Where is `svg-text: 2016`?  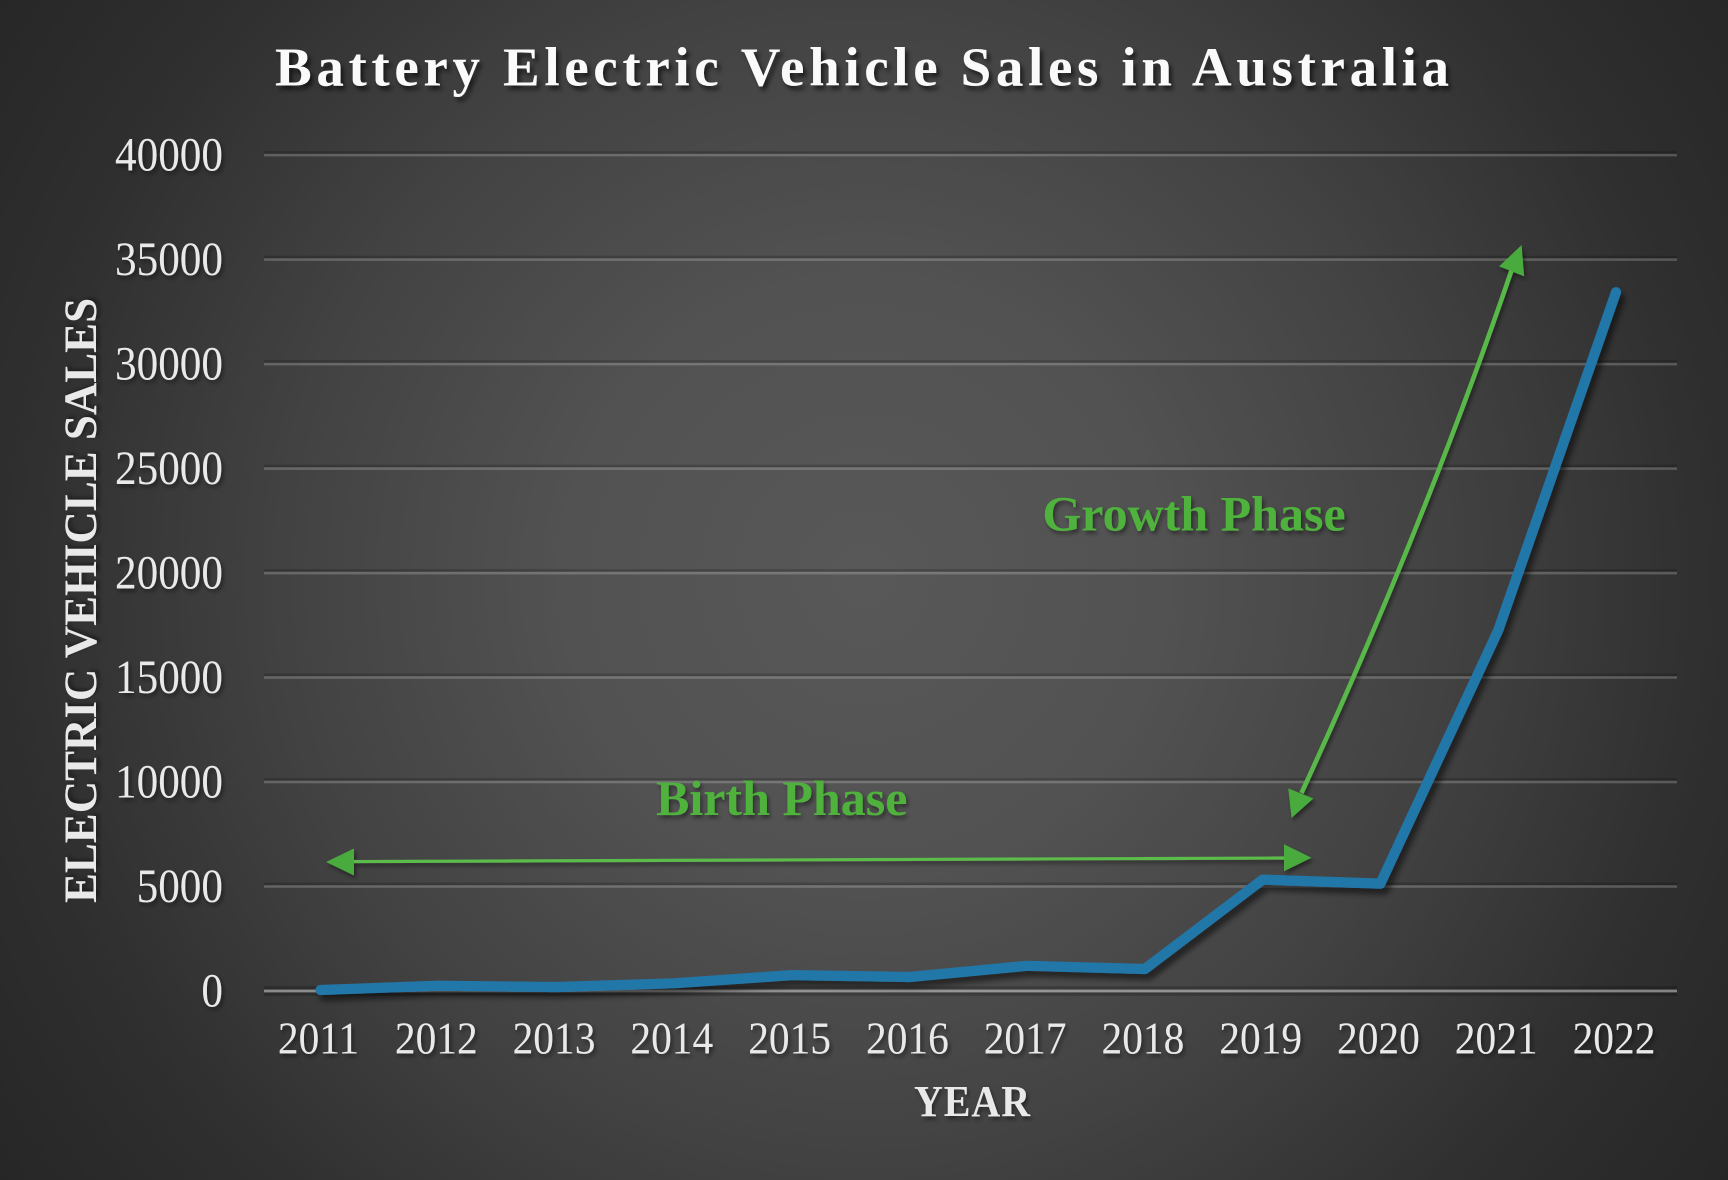 svg-text: 2016 is located at coordinates (907, 1039).